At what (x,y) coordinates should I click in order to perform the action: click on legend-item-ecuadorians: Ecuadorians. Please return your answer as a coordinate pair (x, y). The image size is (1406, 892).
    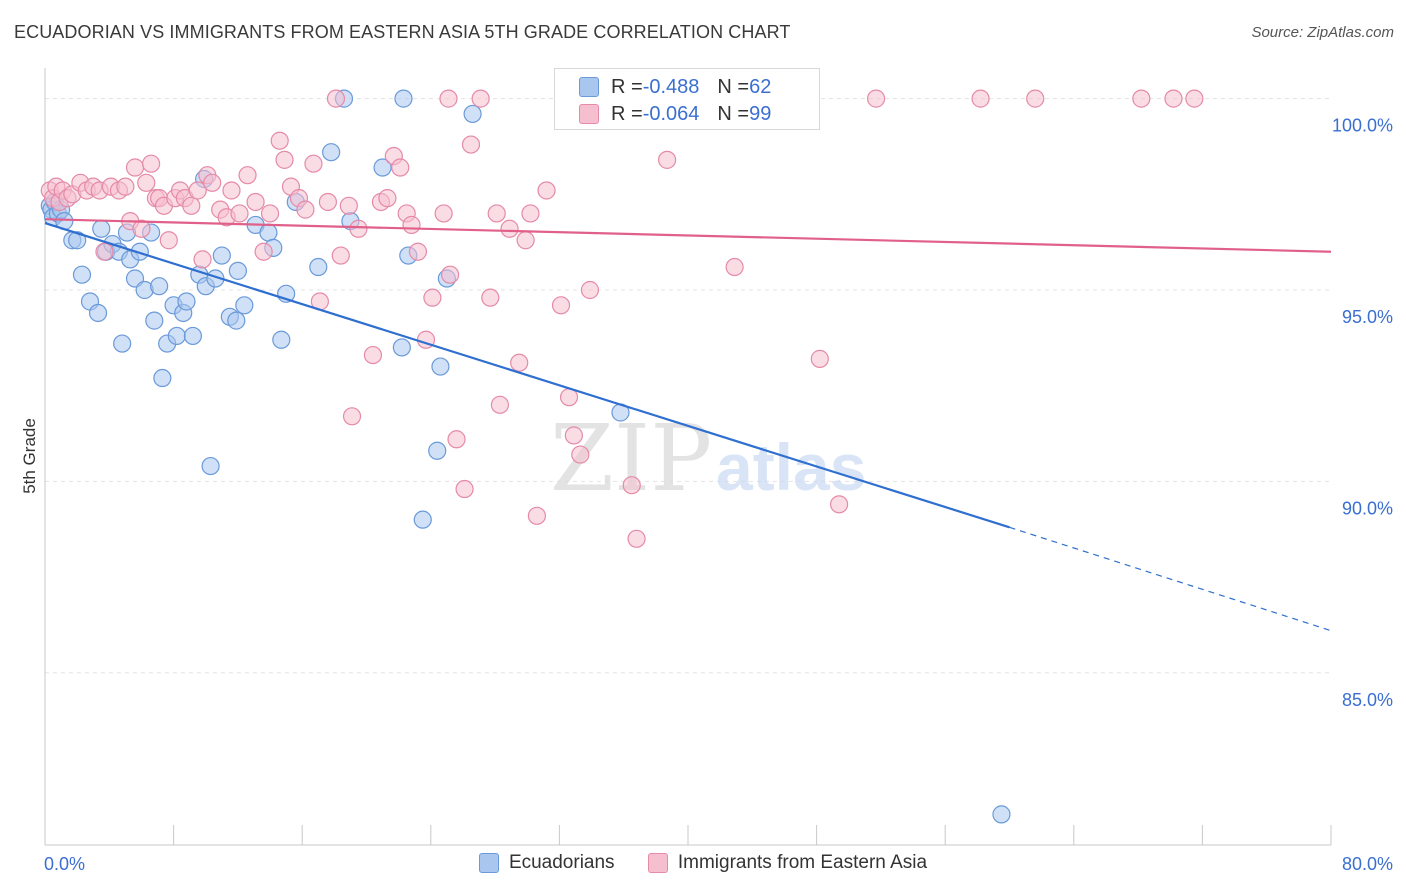
    Looking at the image, I should click on (546, 863).